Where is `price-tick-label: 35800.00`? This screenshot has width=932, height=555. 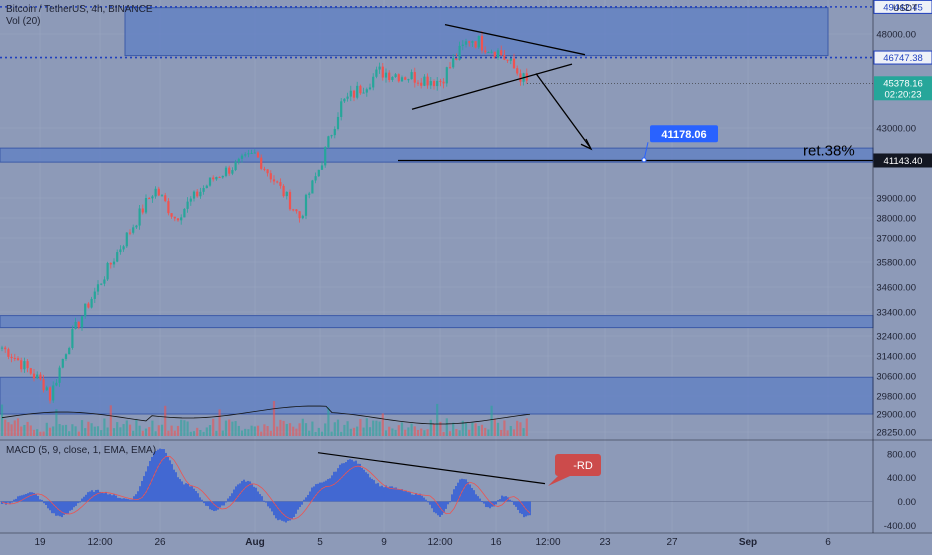
price-tick-label: 35800.00 is located at coordinates (896, 263).